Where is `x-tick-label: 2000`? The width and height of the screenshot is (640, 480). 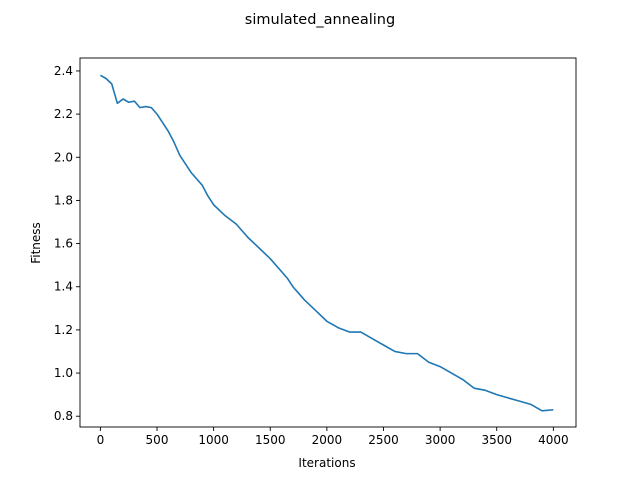
x-tick-label: 2000 is located at coordinates (327, 440).